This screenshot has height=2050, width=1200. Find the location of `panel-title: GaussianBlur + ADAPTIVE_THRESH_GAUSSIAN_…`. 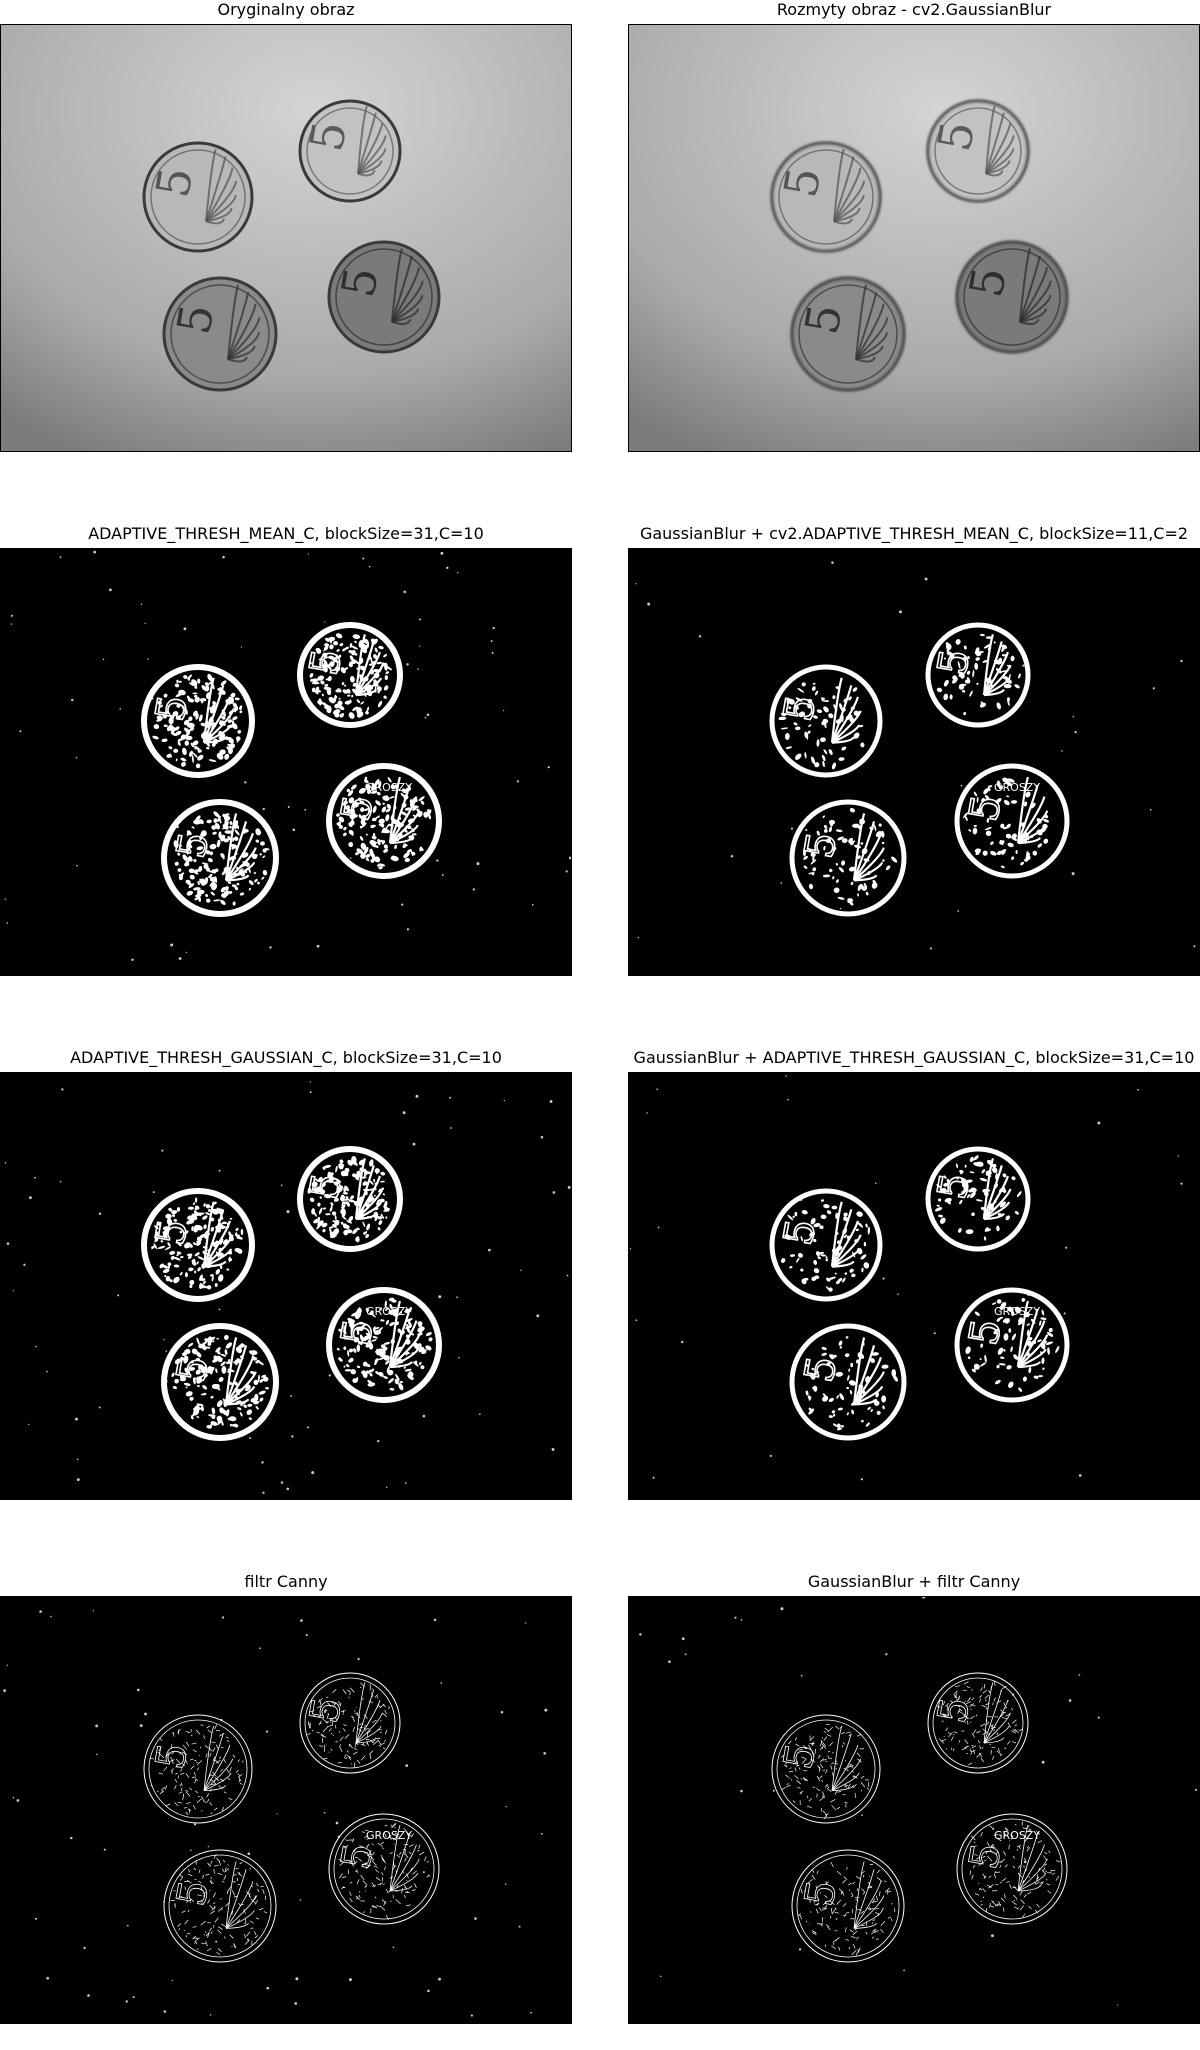

panel-title: GaussianBlur + ADAPTIVE_THRESH_GAUSSIAN_… is located at coordinates (914, 1057).